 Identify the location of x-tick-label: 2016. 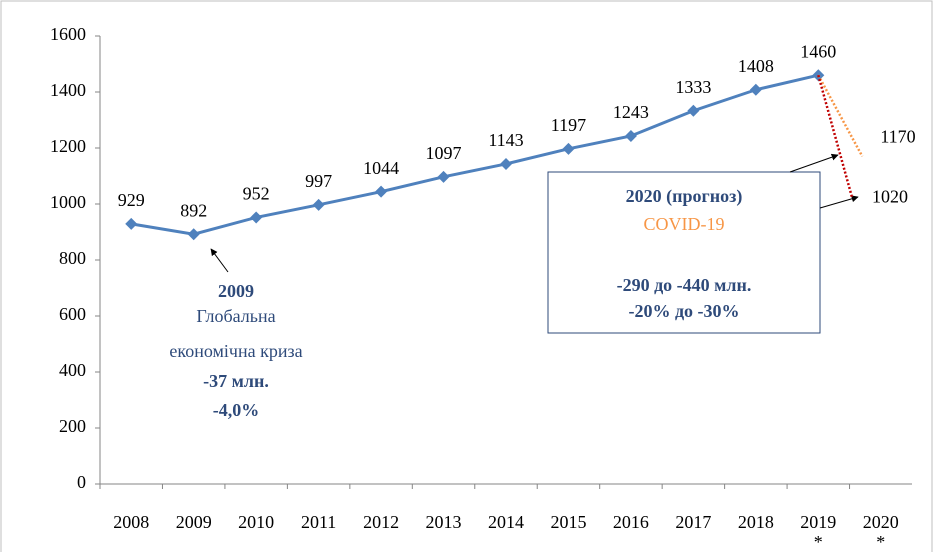
(630, 522).